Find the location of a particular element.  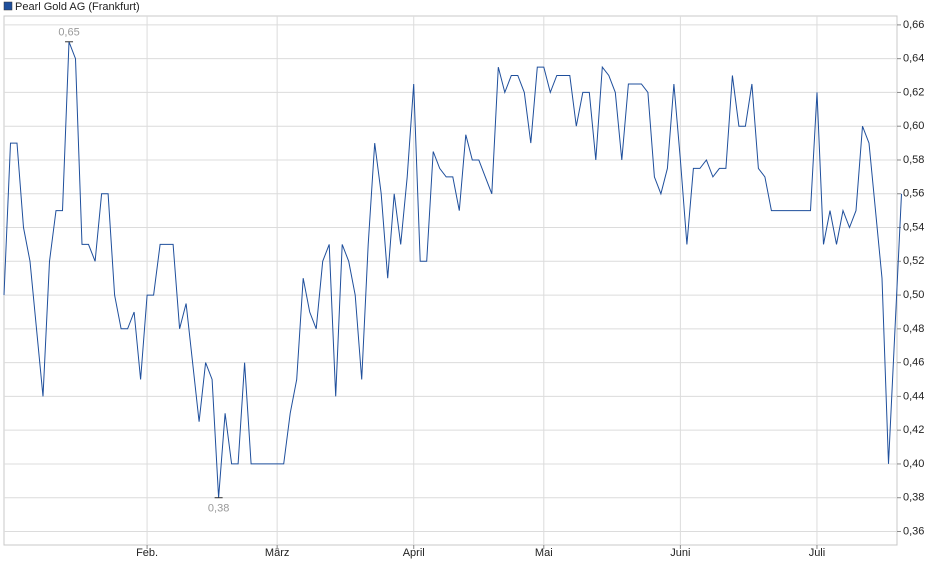

y-tick-label: 0,46 is located at coordinates (913, 363).